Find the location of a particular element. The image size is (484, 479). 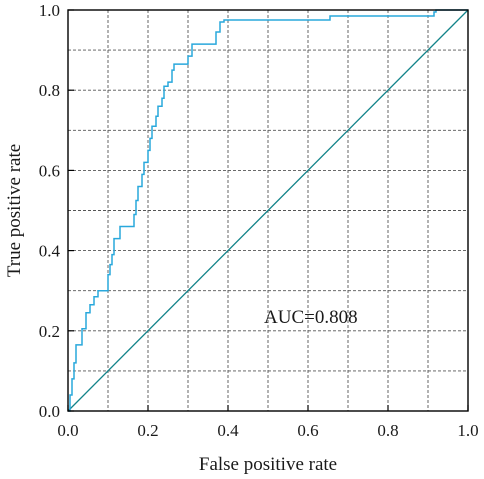

y-tick-label-5: 1.0 is located at coordinates (49, 10).